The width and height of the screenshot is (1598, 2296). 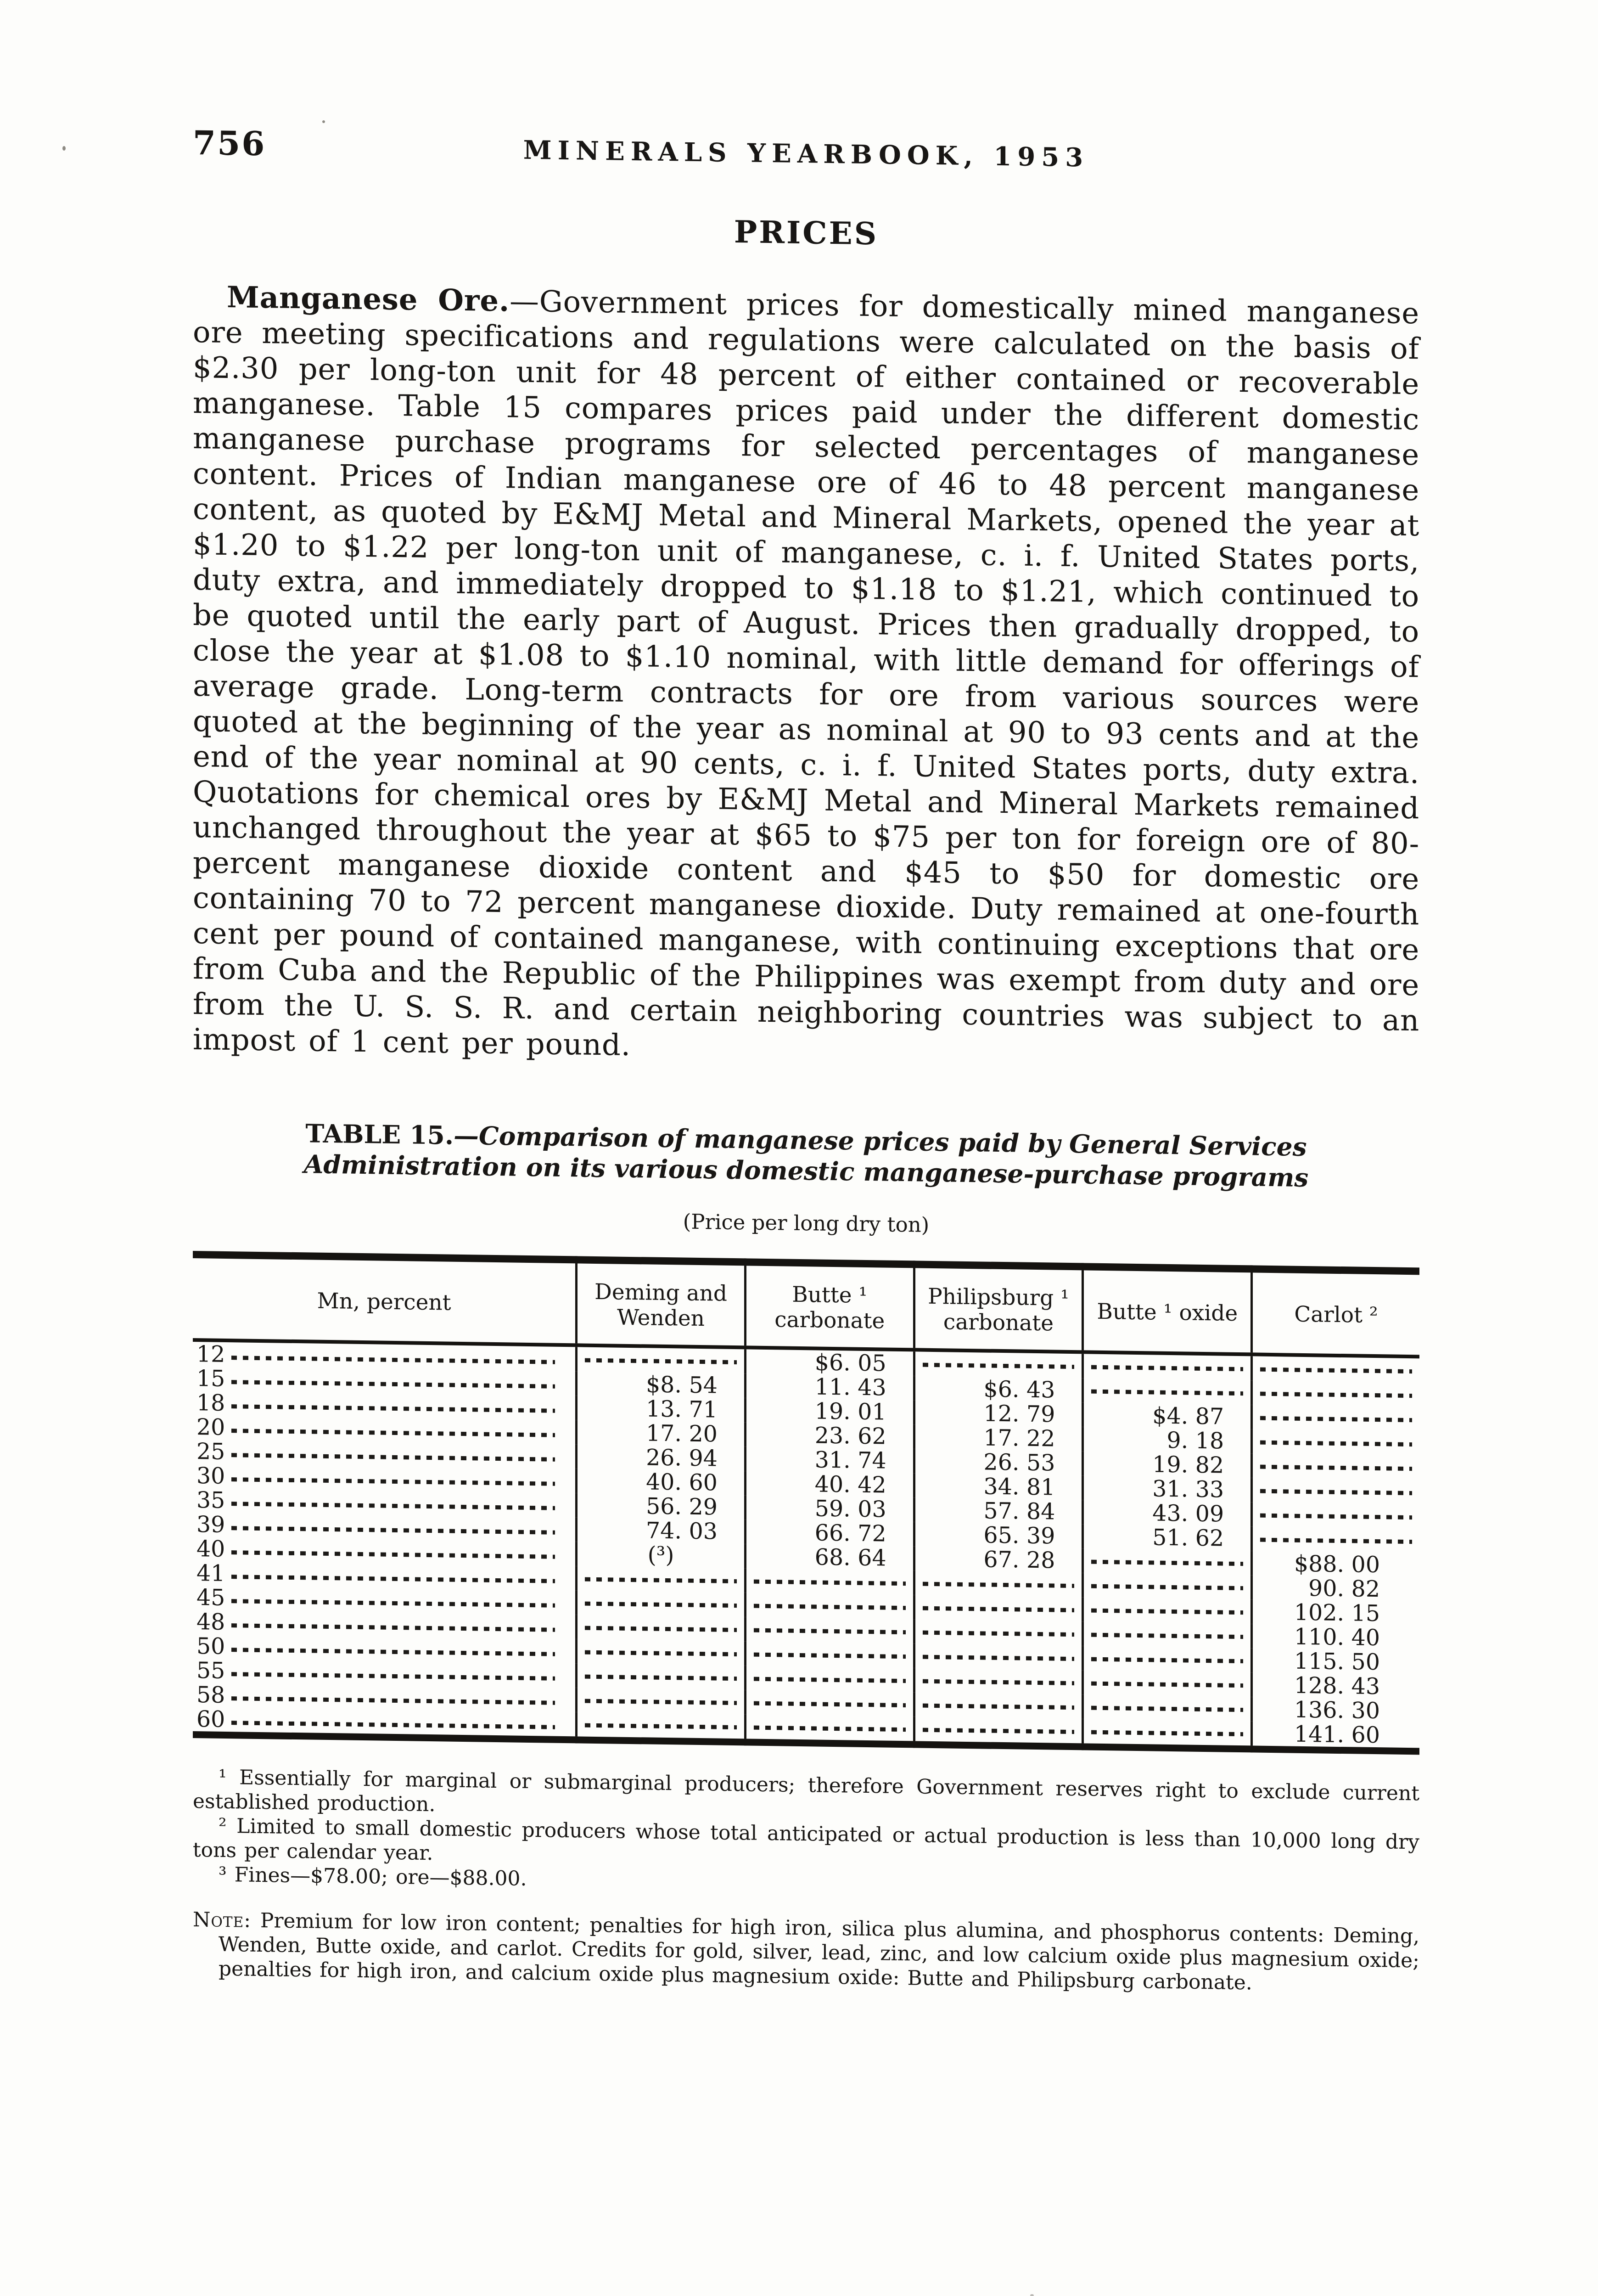 I want to click on price-value: $88. 00, so click(x=1337, y=1564).